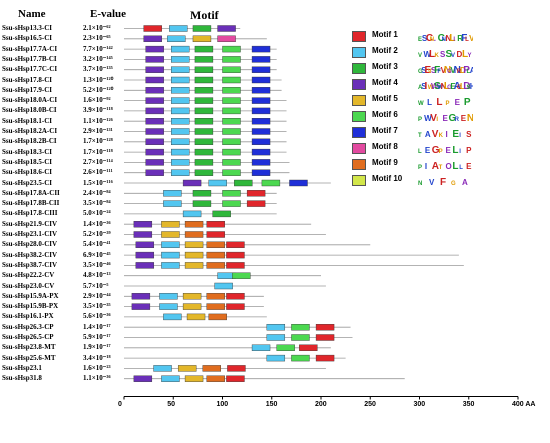 The image size is (550, 443). What do you see at coordinates (30, 295) in the screenshot?
I see `gene-name: Ssu-sHsp15.9A-PX` at bounding box center [30, 295].